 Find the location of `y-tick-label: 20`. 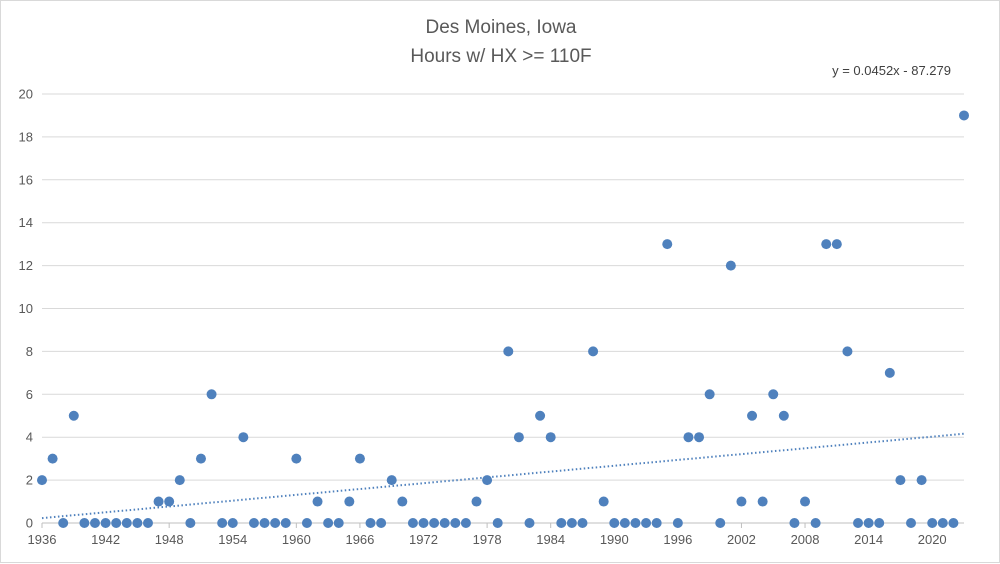

y-tick-label: 20 is located at coordinates (26, 94).